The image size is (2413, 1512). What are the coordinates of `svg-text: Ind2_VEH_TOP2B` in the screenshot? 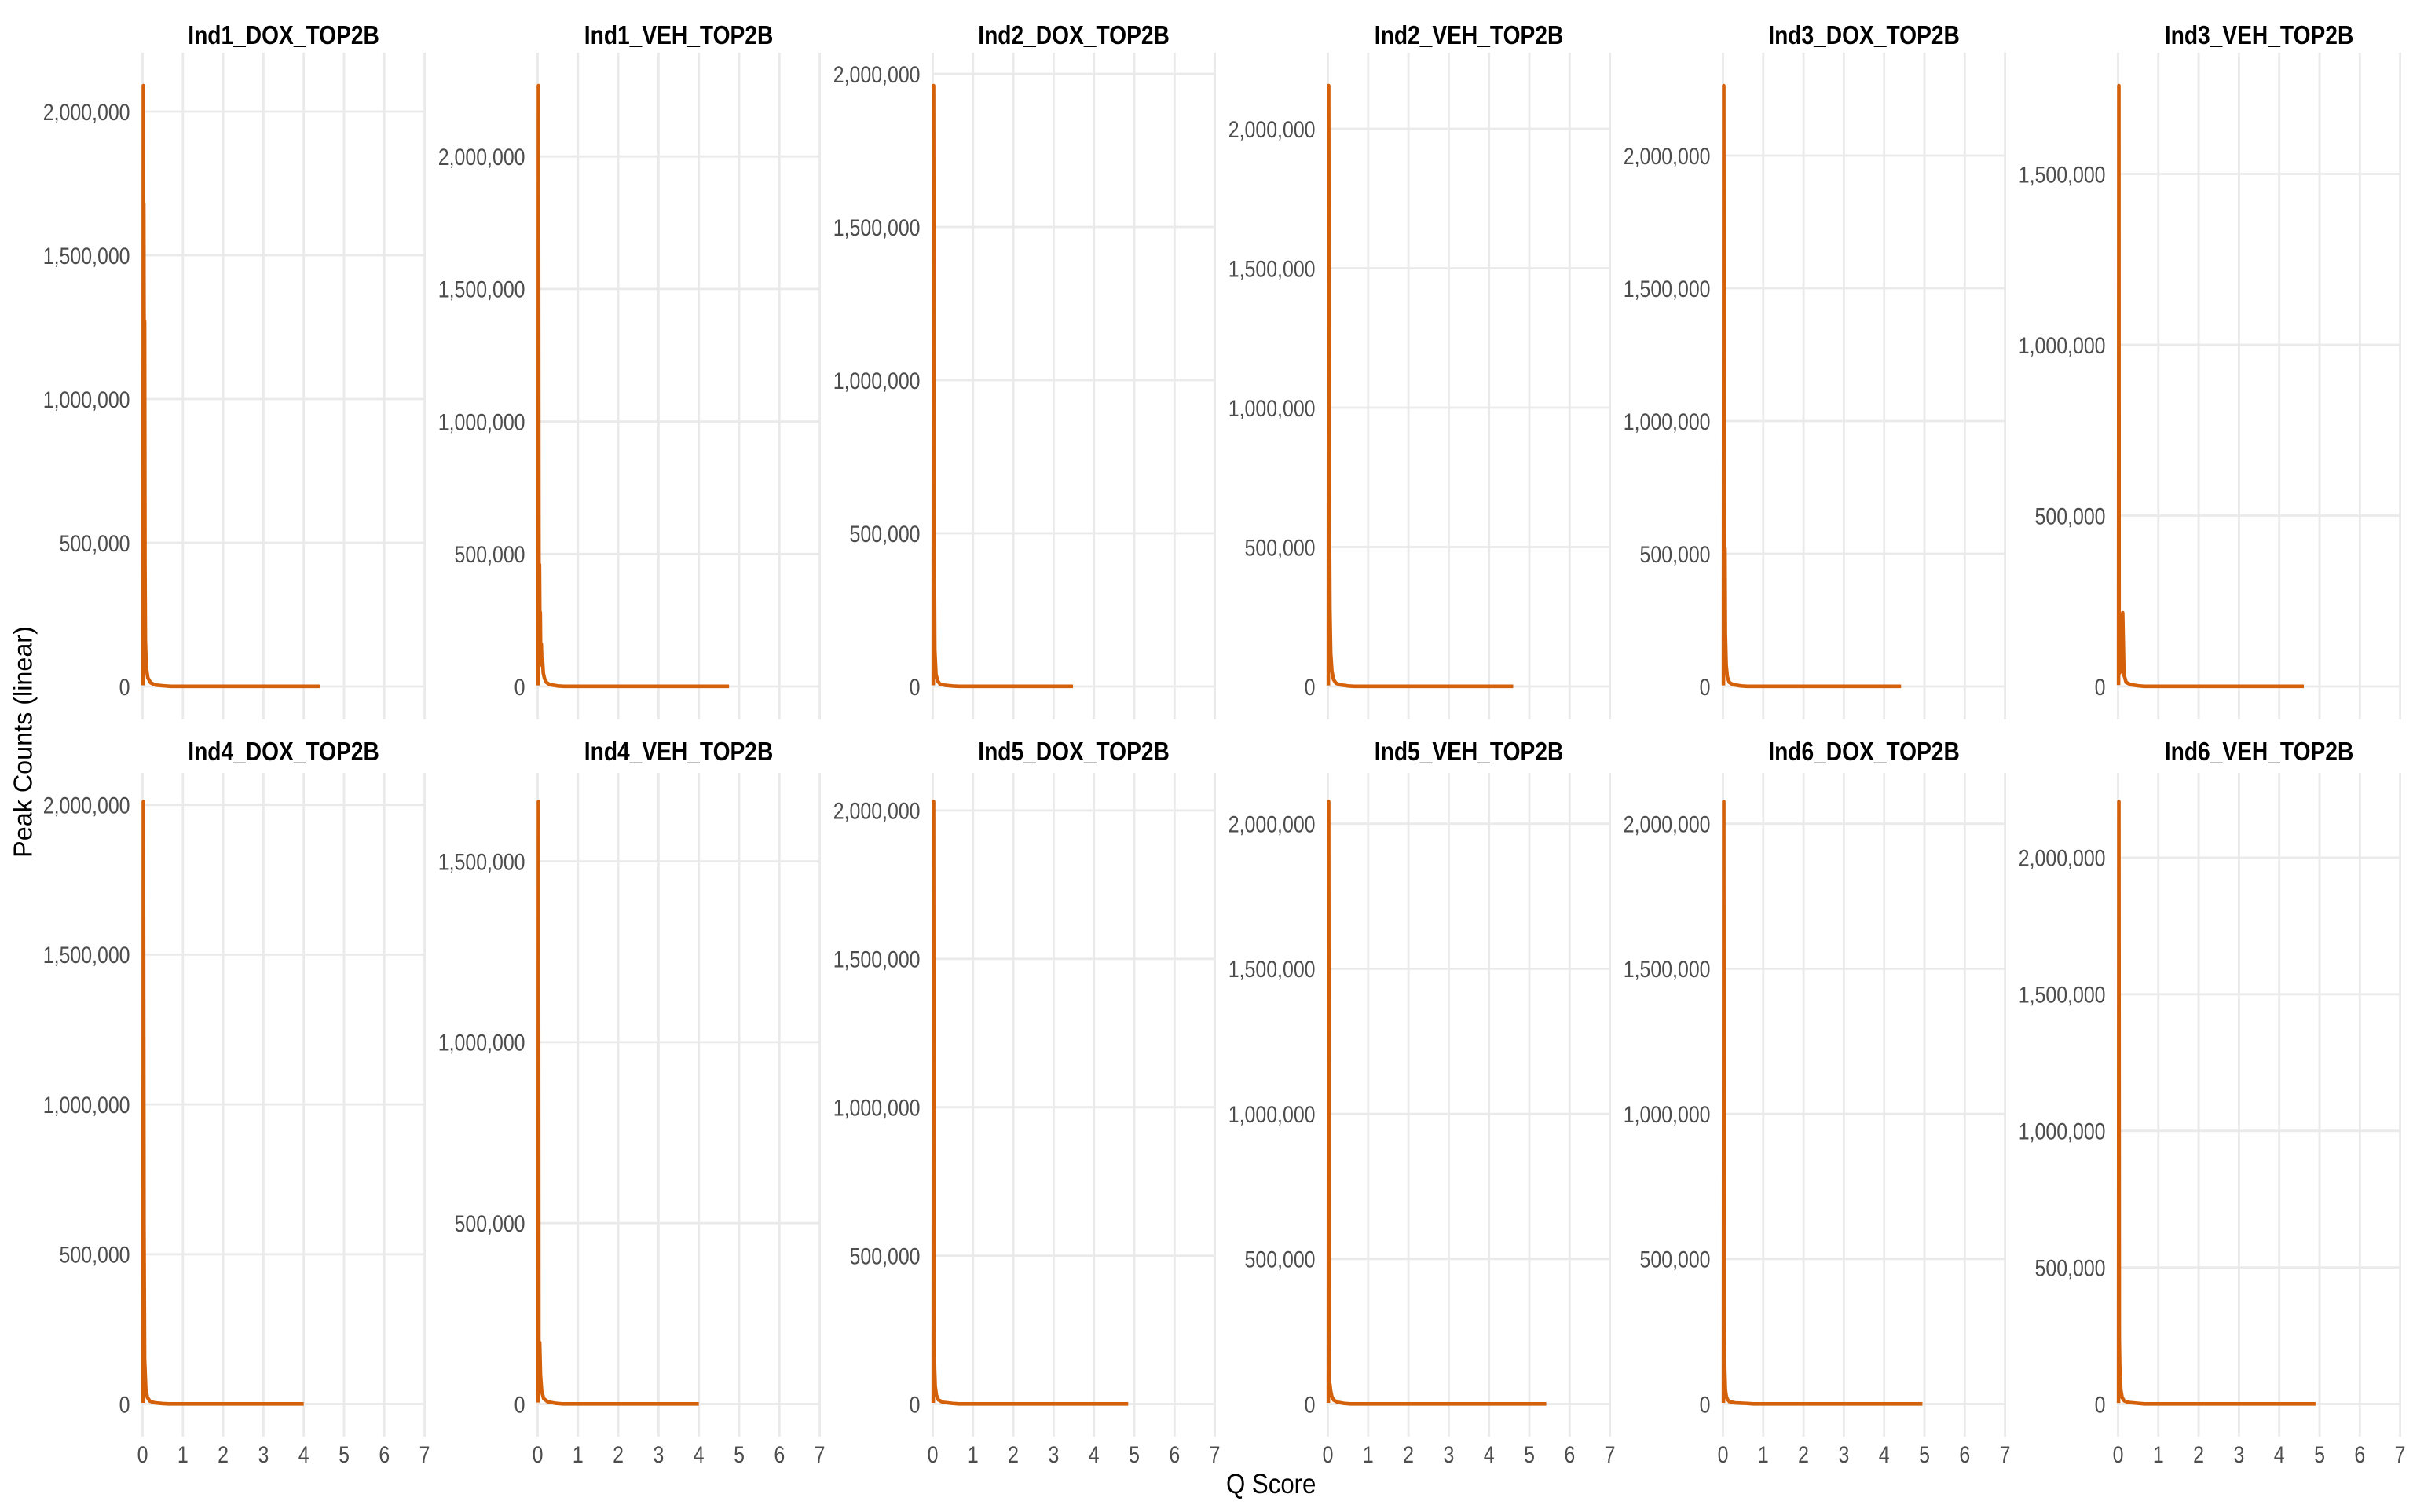 It's located at (1469, 35).